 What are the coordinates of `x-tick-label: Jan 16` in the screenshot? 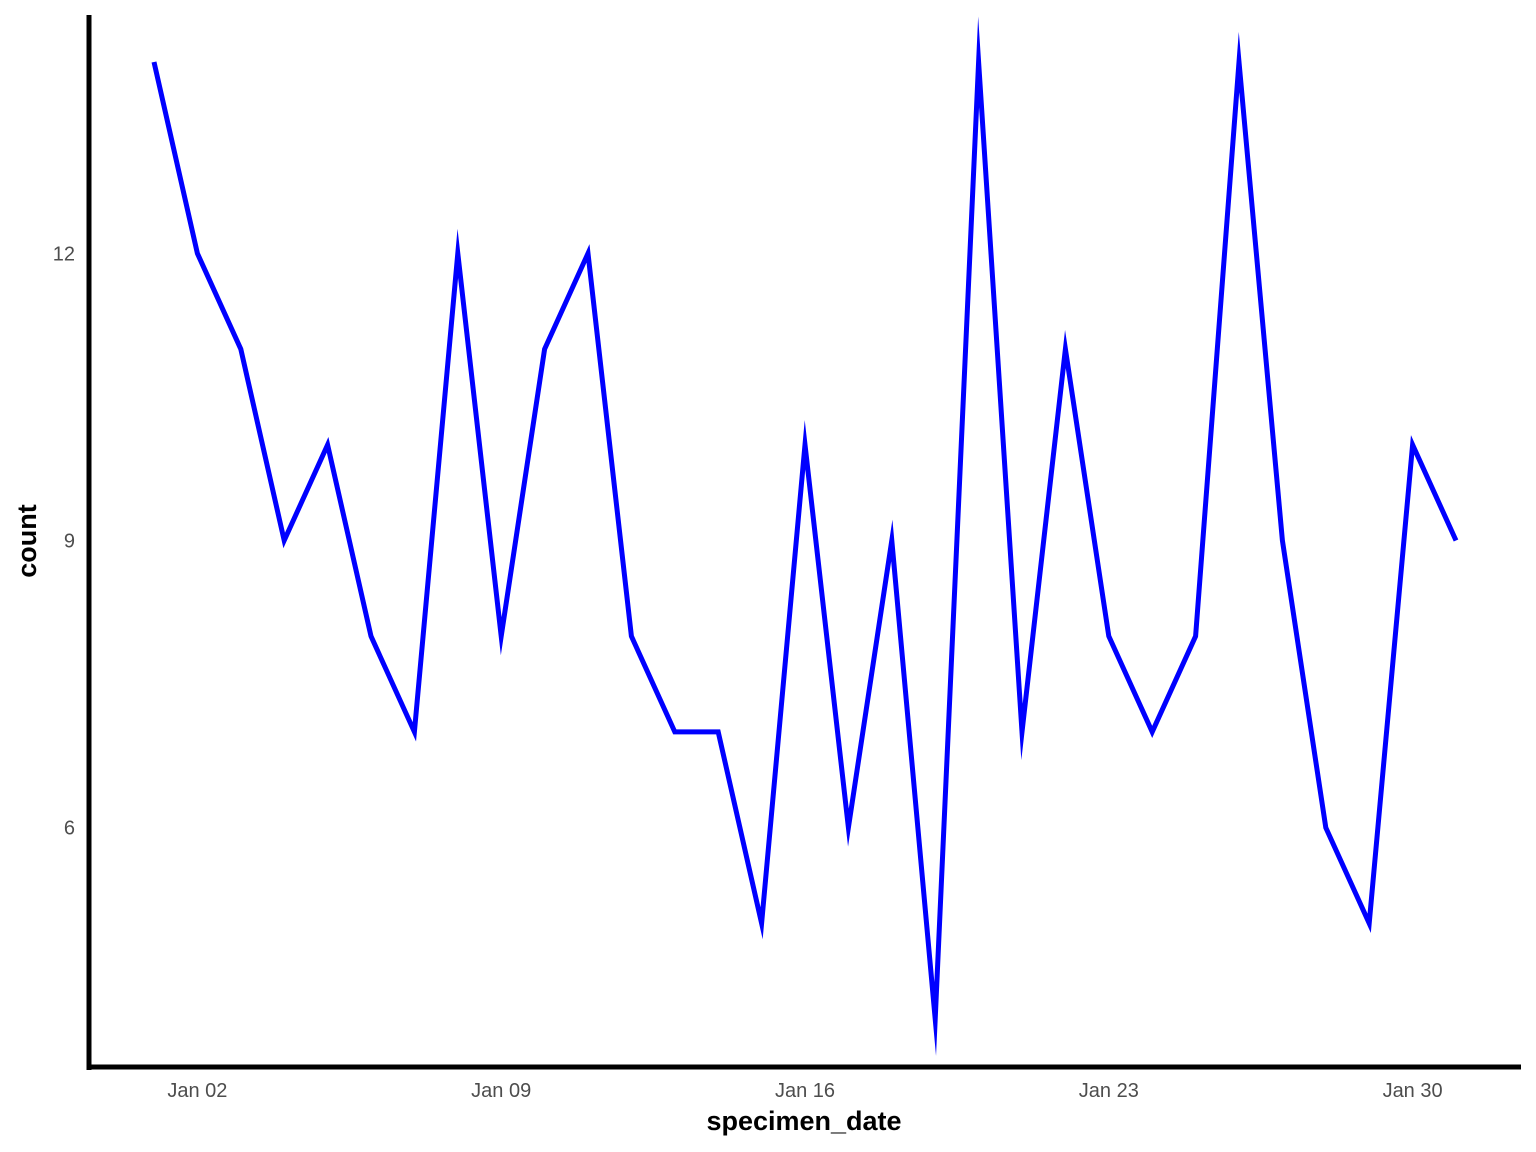 It's located at (805, 1091).